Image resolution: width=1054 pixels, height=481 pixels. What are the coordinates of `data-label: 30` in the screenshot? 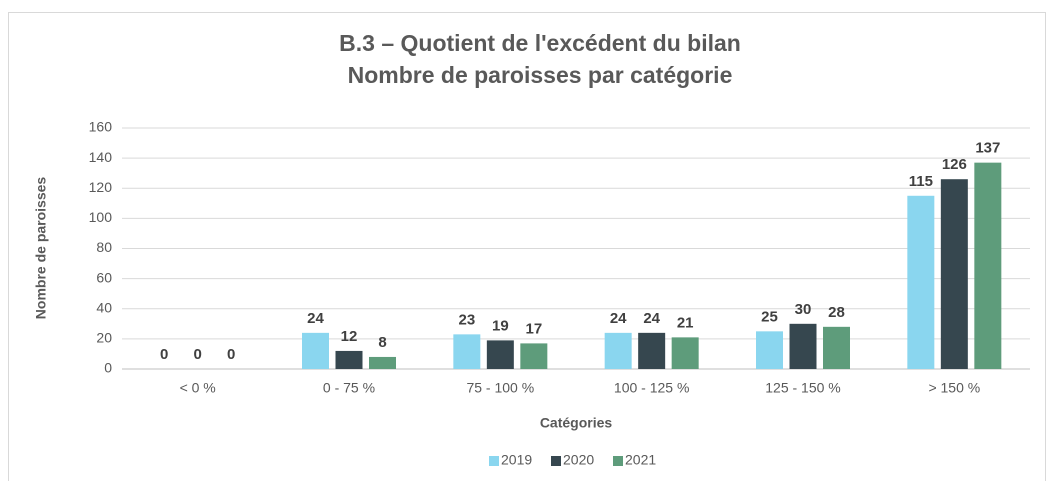 It's located at (803, 309).